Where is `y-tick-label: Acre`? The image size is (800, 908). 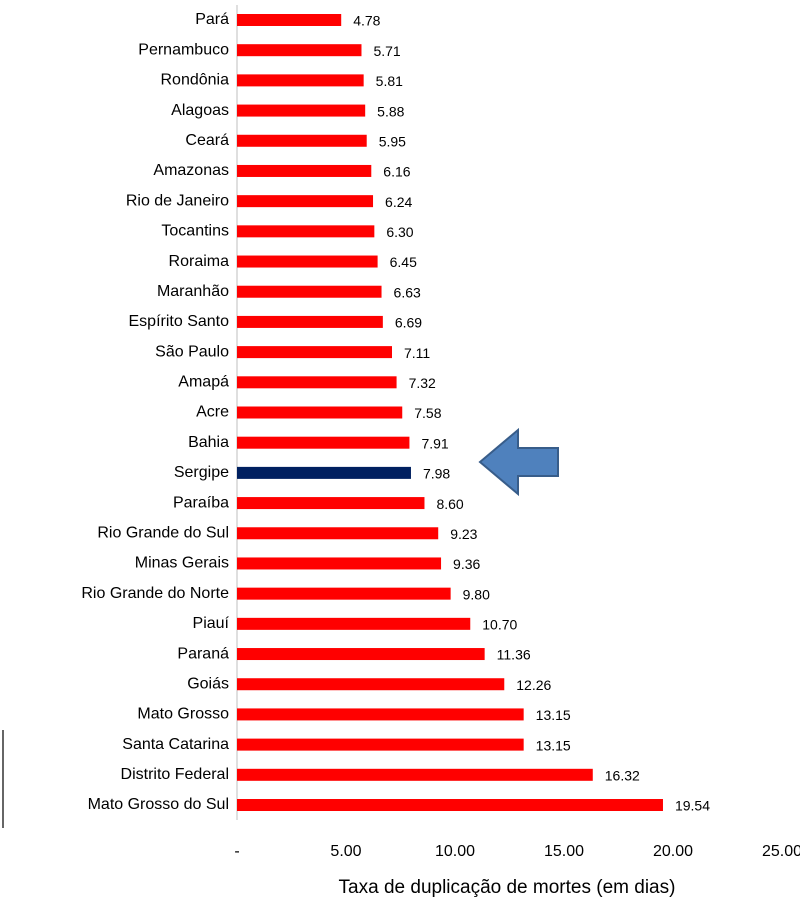
y-tick-label: Acre is located at coordinates (212, 412).